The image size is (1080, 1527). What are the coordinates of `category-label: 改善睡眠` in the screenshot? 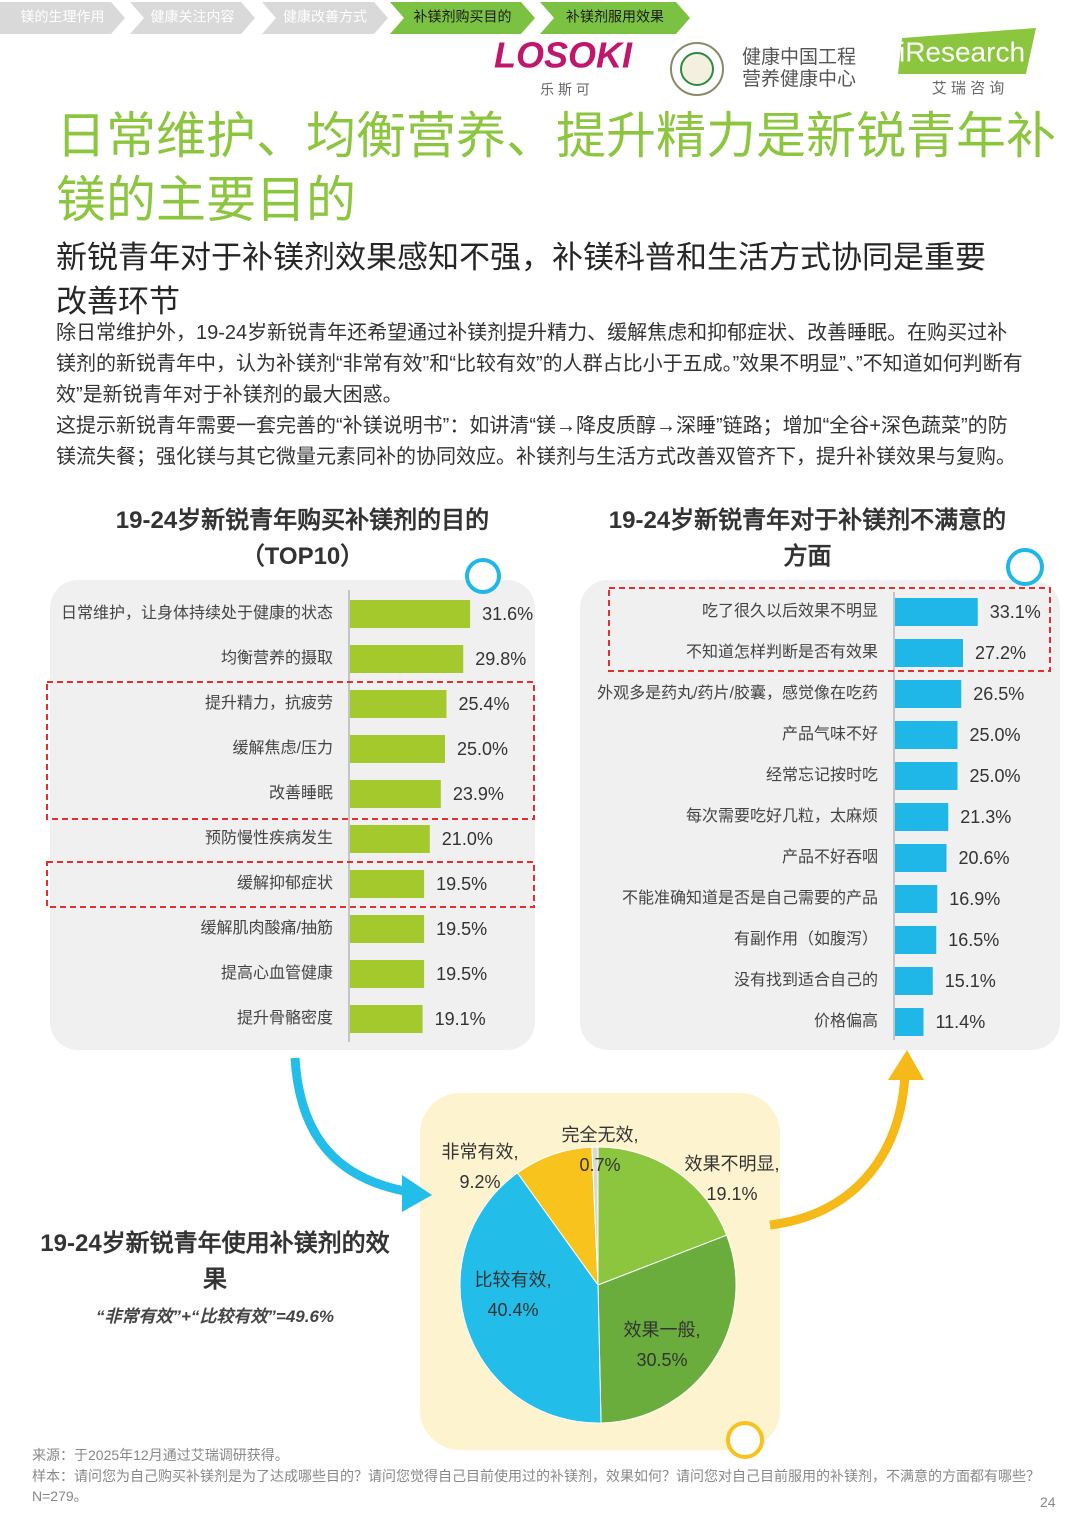 It's located at (301, 793).